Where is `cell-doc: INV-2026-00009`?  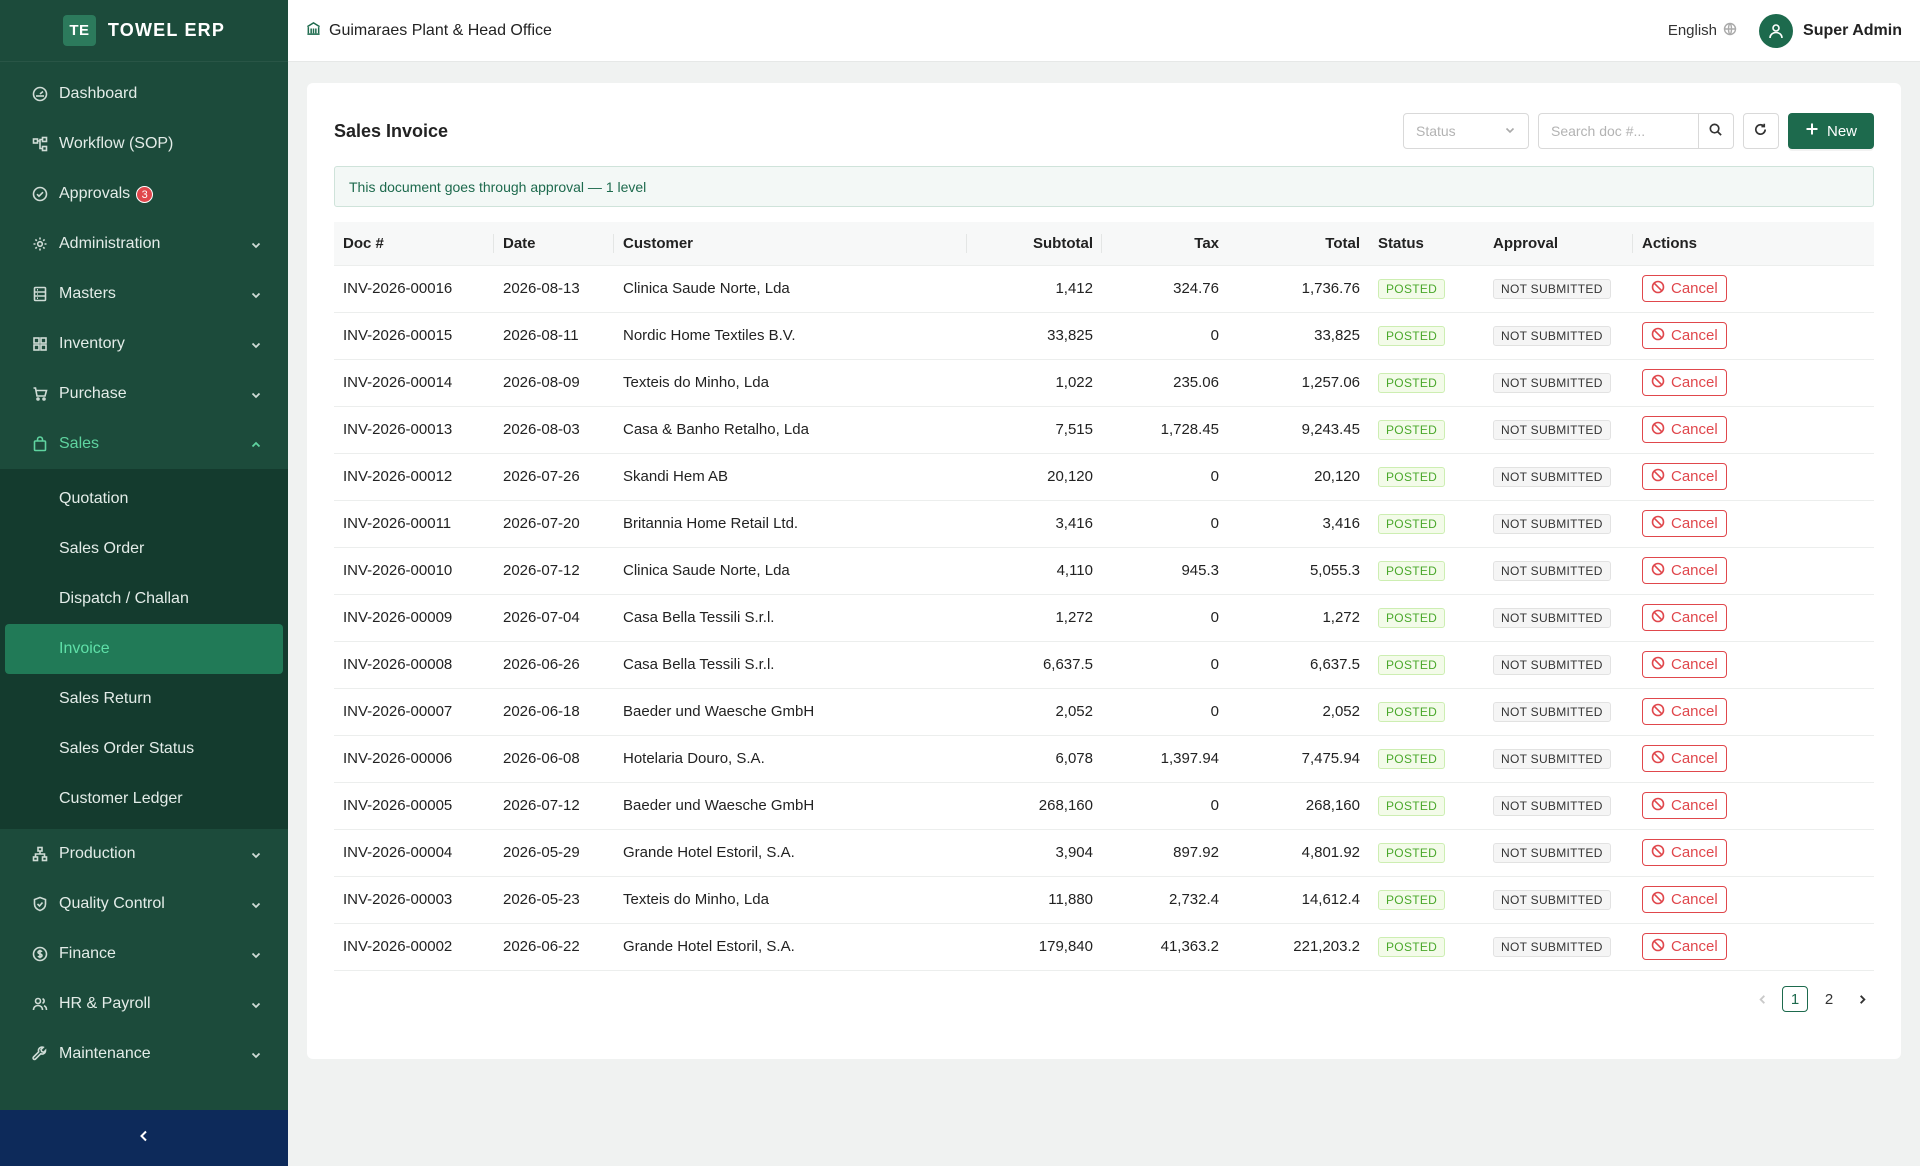
cell-doc: INV-2026-00009 is located at coordinates (414, 618).